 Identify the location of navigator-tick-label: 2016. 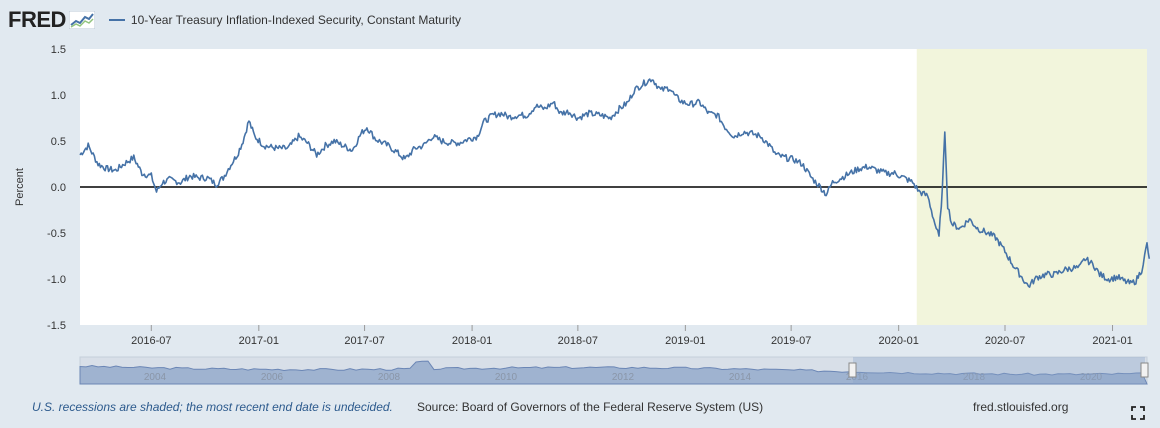
(857, 377).